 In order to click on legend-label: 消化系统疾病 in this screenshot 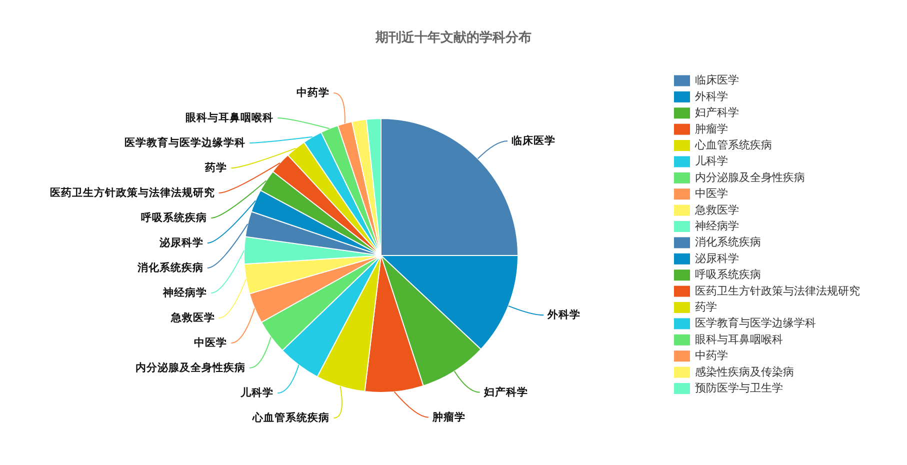, I will do `click(728, 242)`.